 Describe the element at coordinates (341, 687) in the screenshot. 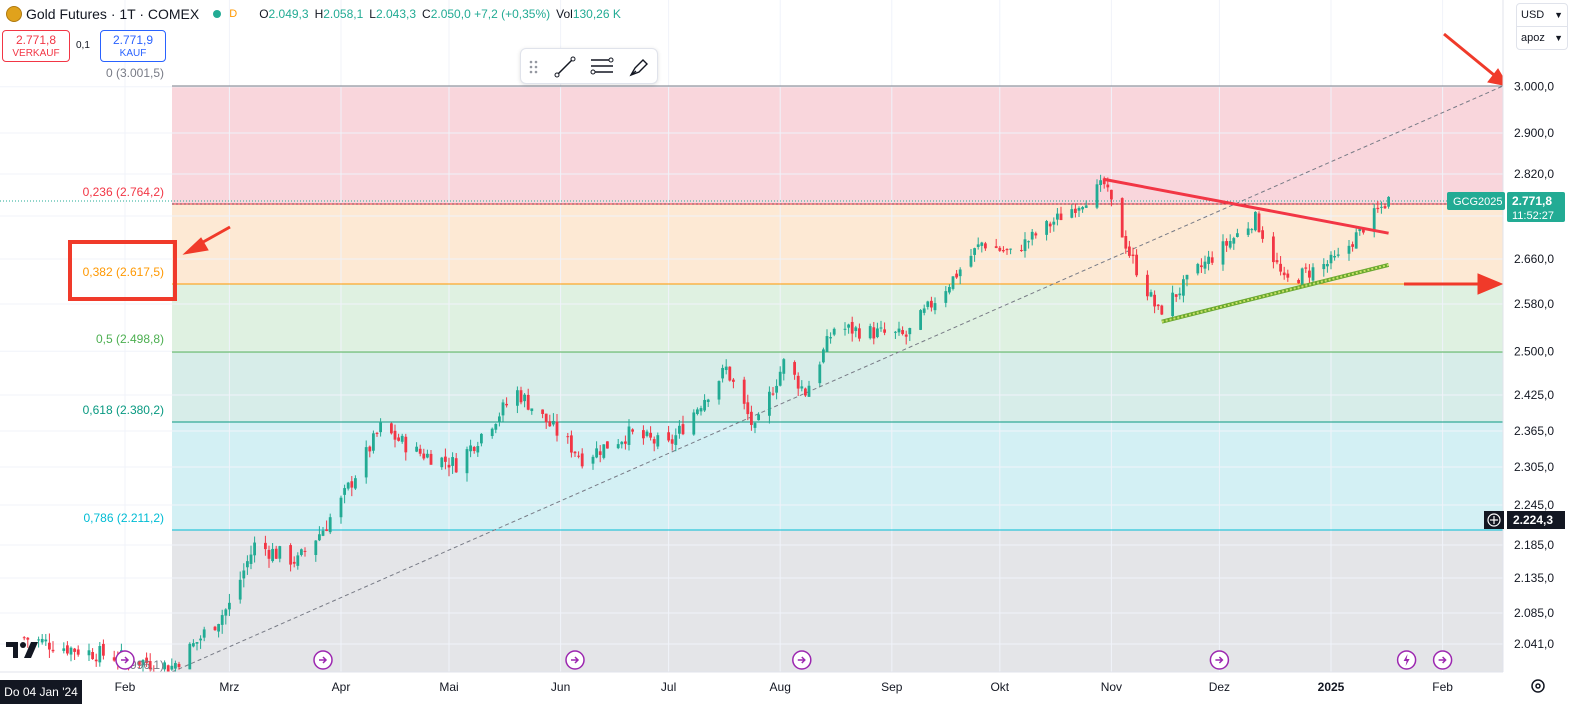

I see `x-tick-label: Apr` at that location.